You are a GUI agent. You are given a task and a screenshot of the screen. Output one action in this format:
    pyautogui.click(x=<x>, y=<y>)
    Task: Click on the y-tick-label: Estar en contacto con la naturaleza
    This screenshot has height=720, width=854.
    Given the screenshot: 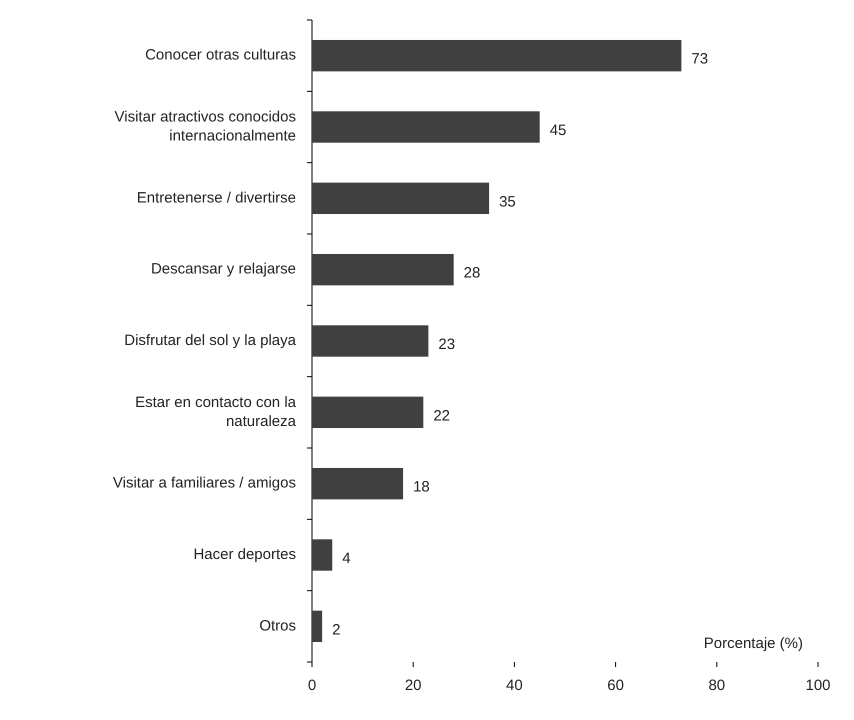 What is the action you would take?
    pyautogui.click(x=216, y=412)
    